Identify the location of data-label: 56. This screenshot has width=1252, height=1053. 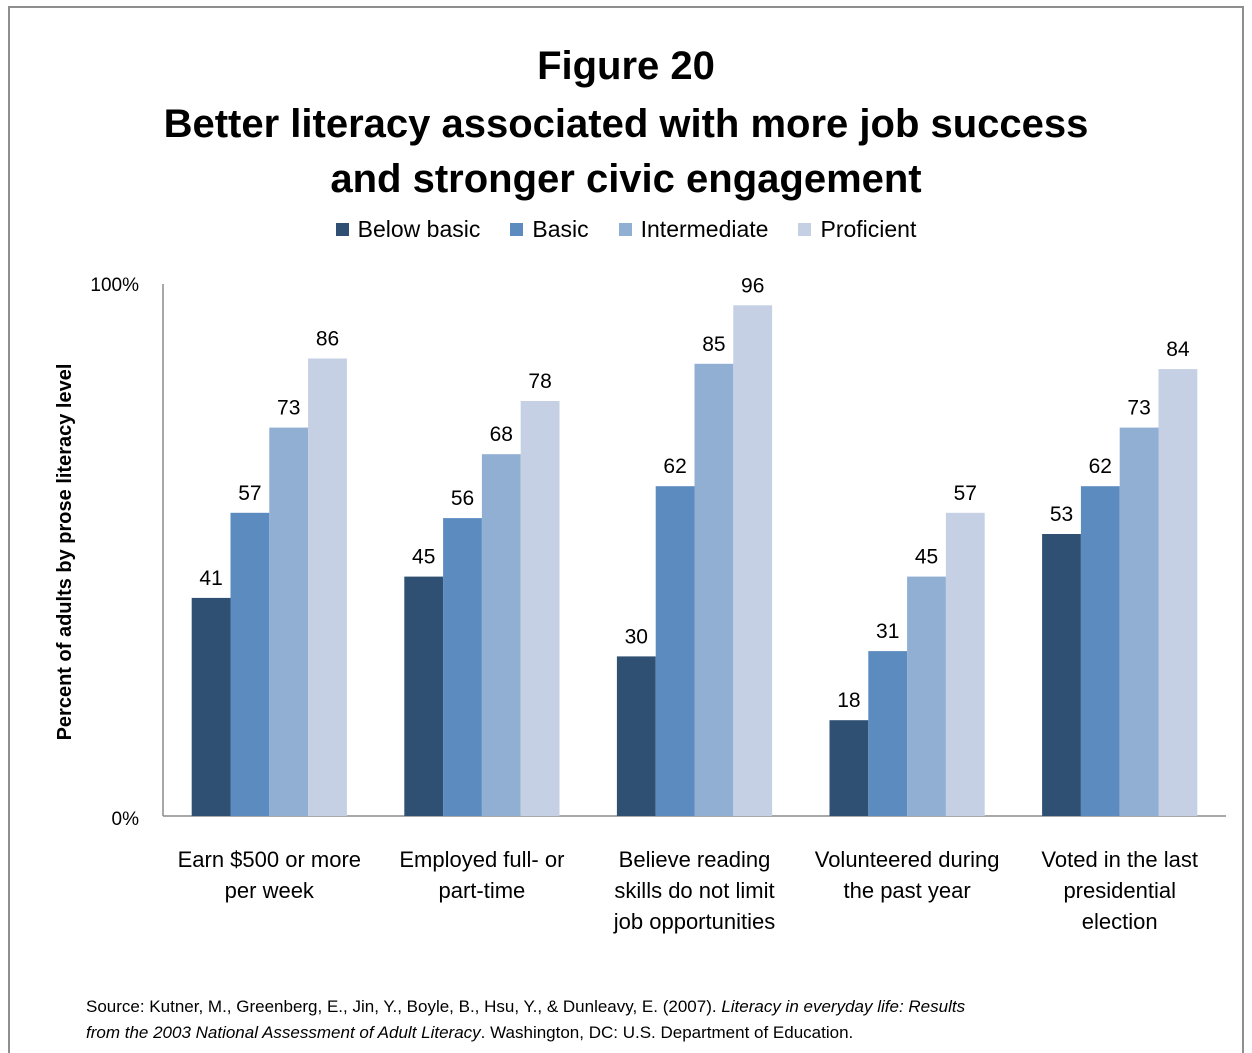
(462, 498).